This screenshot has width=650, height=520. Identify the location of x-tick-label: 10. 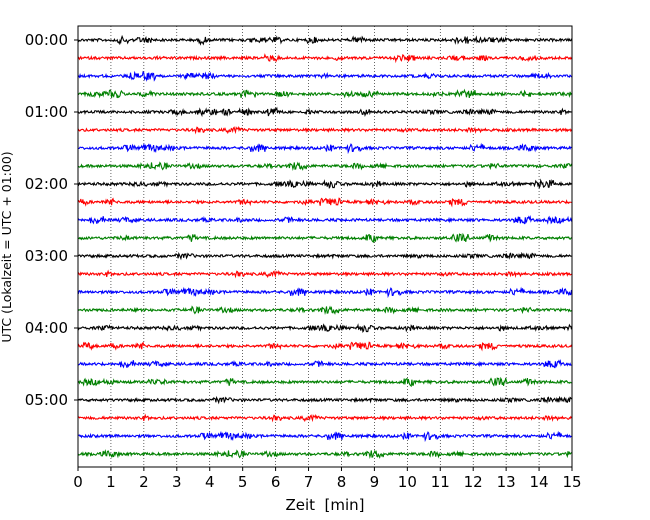
(407, 482).